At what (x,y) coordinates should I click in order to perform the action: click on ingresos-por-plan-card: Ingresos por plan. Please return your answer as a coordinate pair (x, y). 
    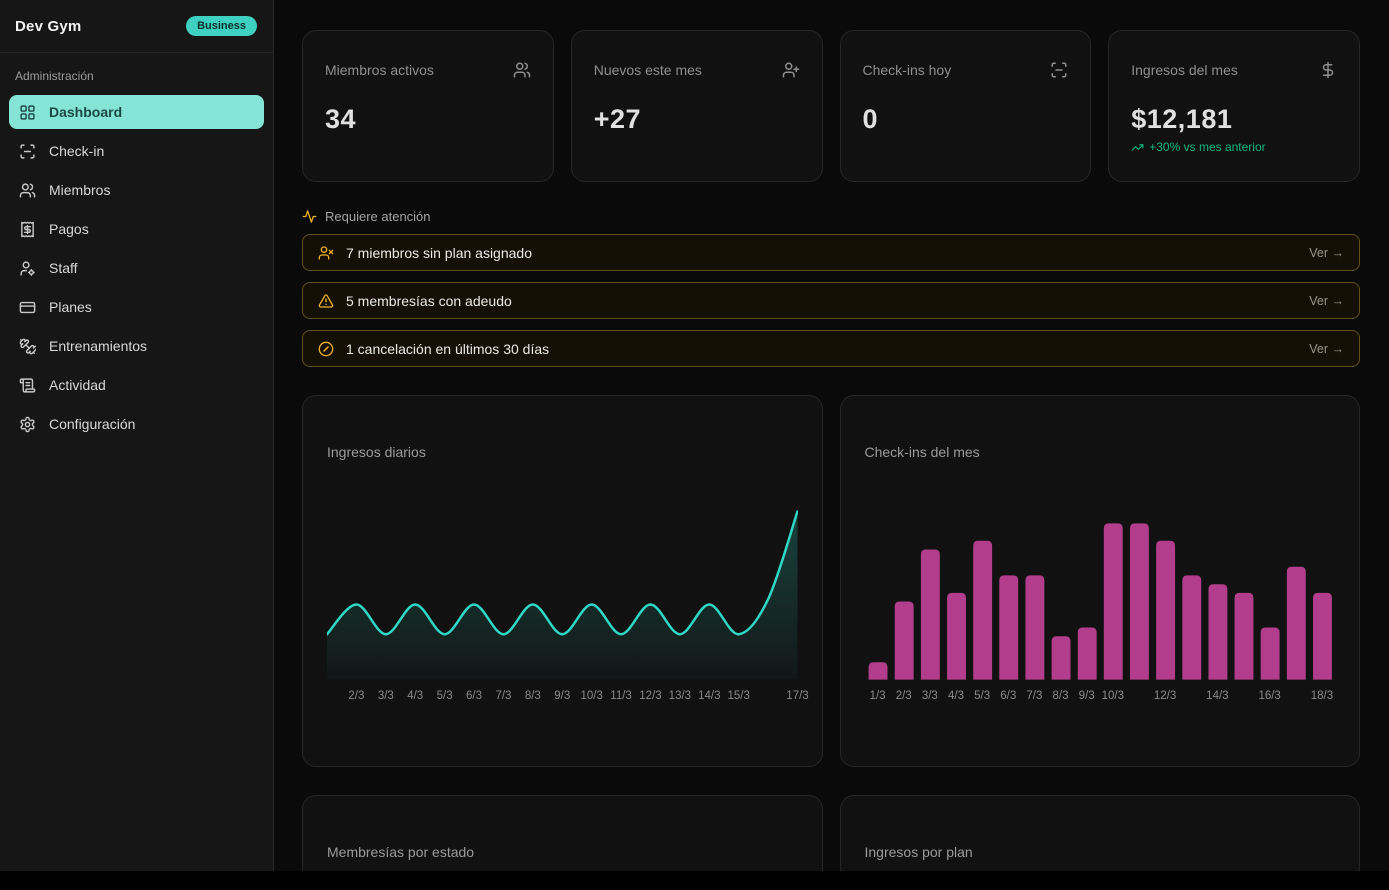
    Looking at the image, I should click on (1099, 833).